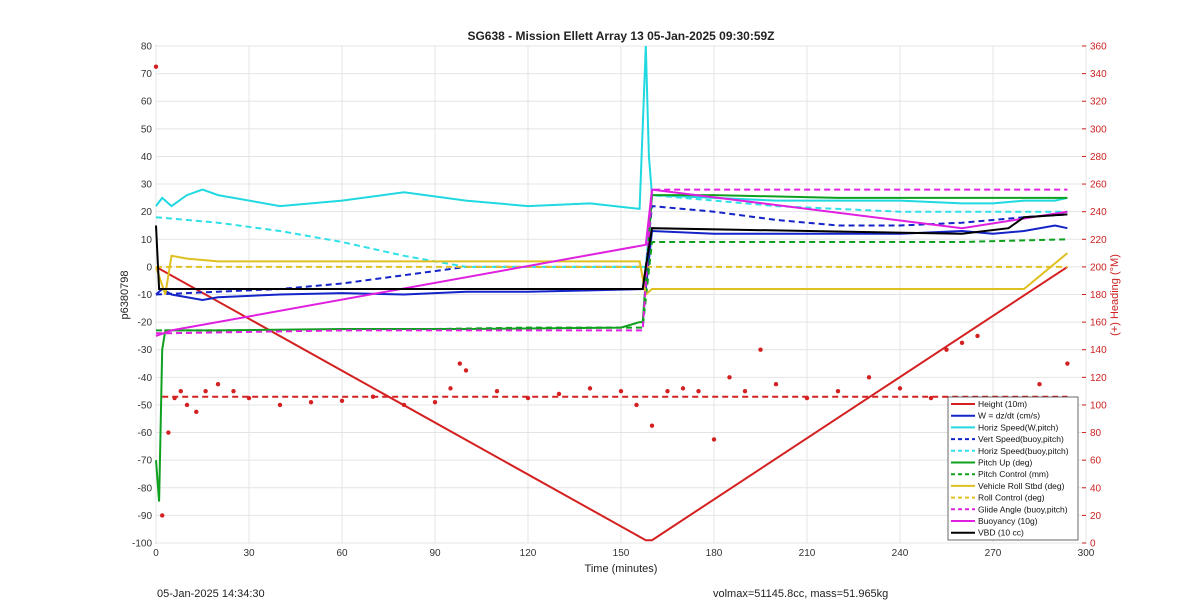  Describe the element at coordinates (1098, 350) in the screenshot. I see `y2-tick-label: 140` at that location.